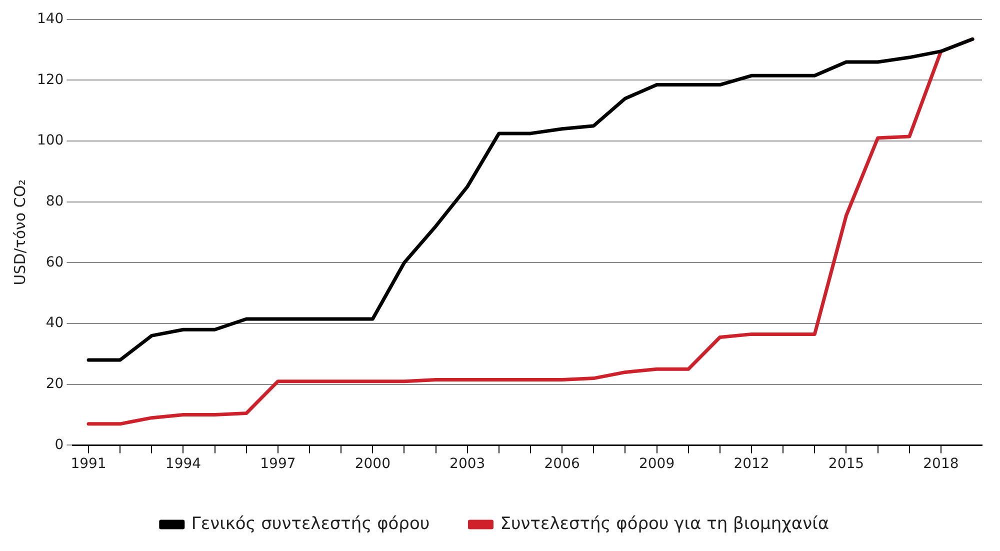 Image resolution: width=1000 pixels, height=551 pixels. Describe the element at coordinates (310, 524) in the screenshot. I see `legend-label: Γενικός συντελεστής φόρου` at that location.